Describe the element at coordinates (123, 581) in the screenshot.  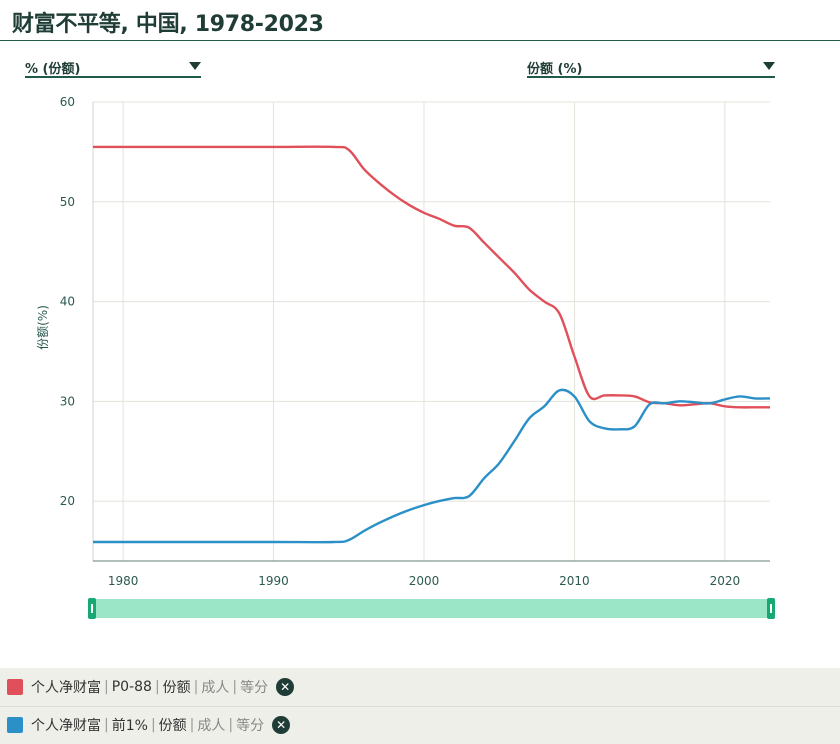
I see `x-tick-label: 1980` at that location.